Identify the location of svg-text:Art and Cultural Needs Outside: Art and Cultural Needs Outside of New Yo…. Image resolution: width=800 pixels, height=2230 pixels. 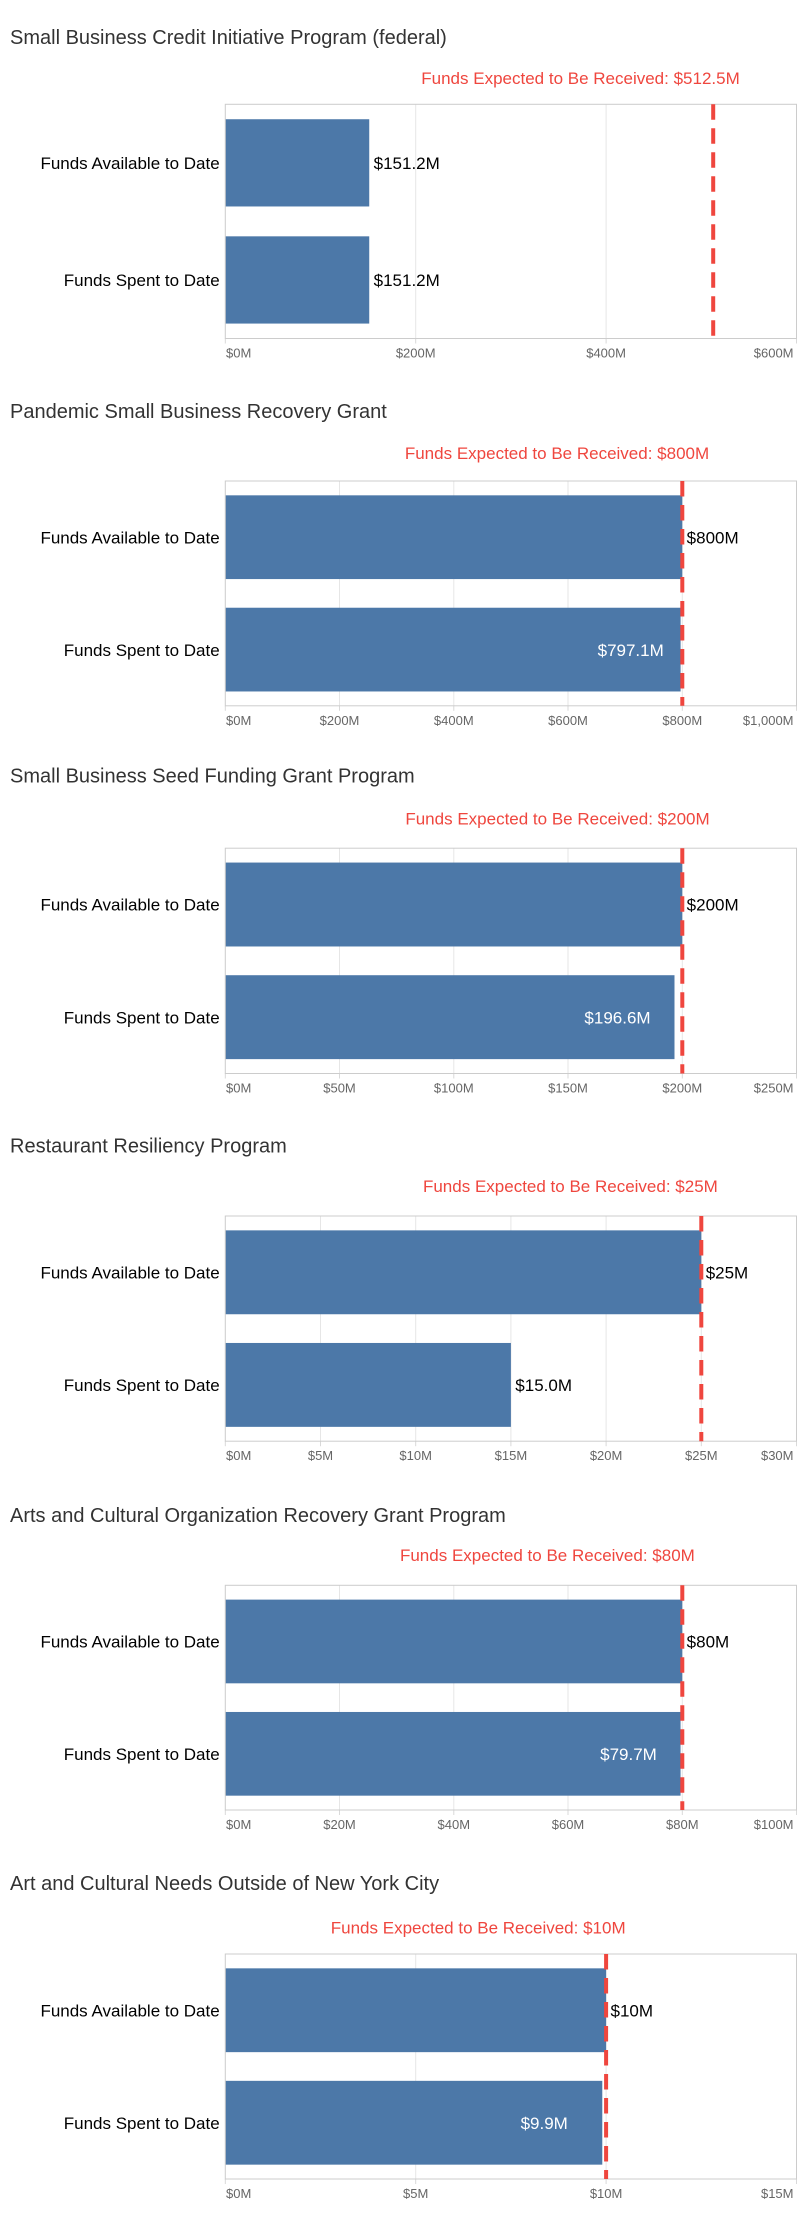
(224, 1884).